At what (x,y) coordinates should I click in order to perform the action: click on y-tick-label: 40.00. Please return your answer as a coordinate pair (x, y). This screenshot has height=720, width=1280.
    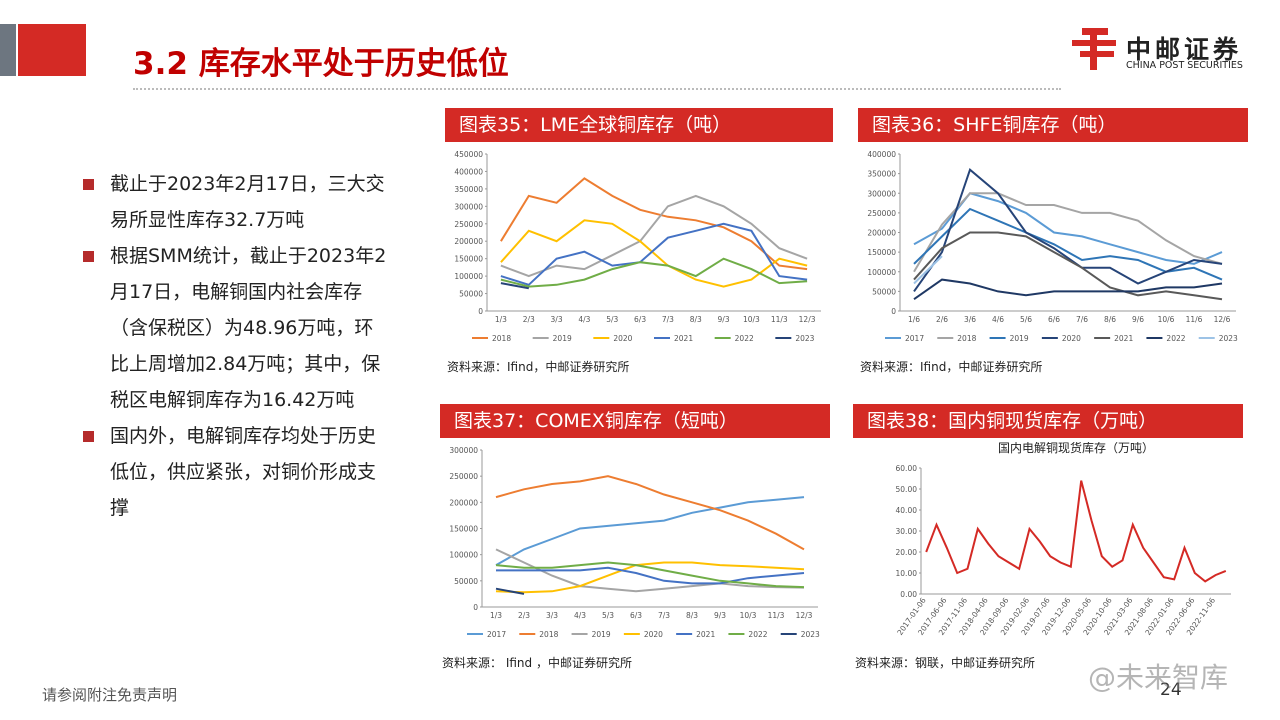
    Looking at the image, I should click on (907, 510).